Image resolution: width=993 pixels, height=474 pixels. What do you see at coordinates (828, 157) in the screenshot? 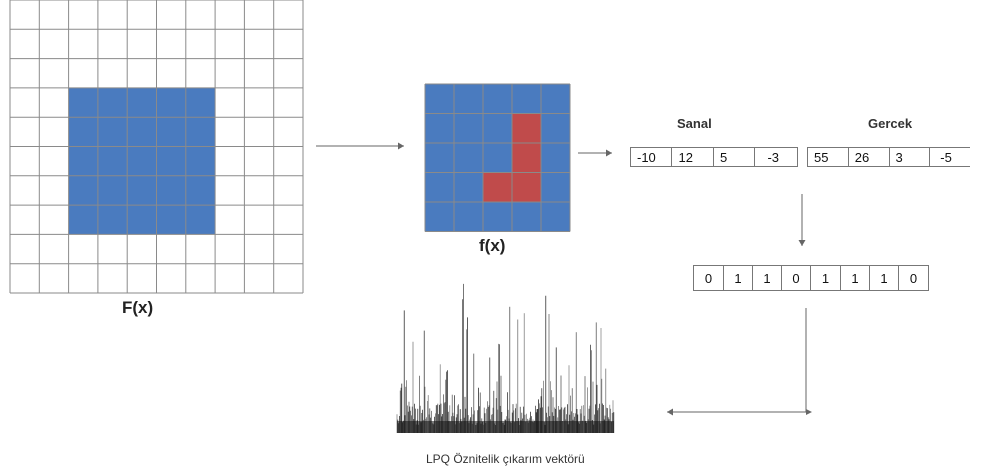
I see `real-cell: 55` at bounding box center [828, 157].